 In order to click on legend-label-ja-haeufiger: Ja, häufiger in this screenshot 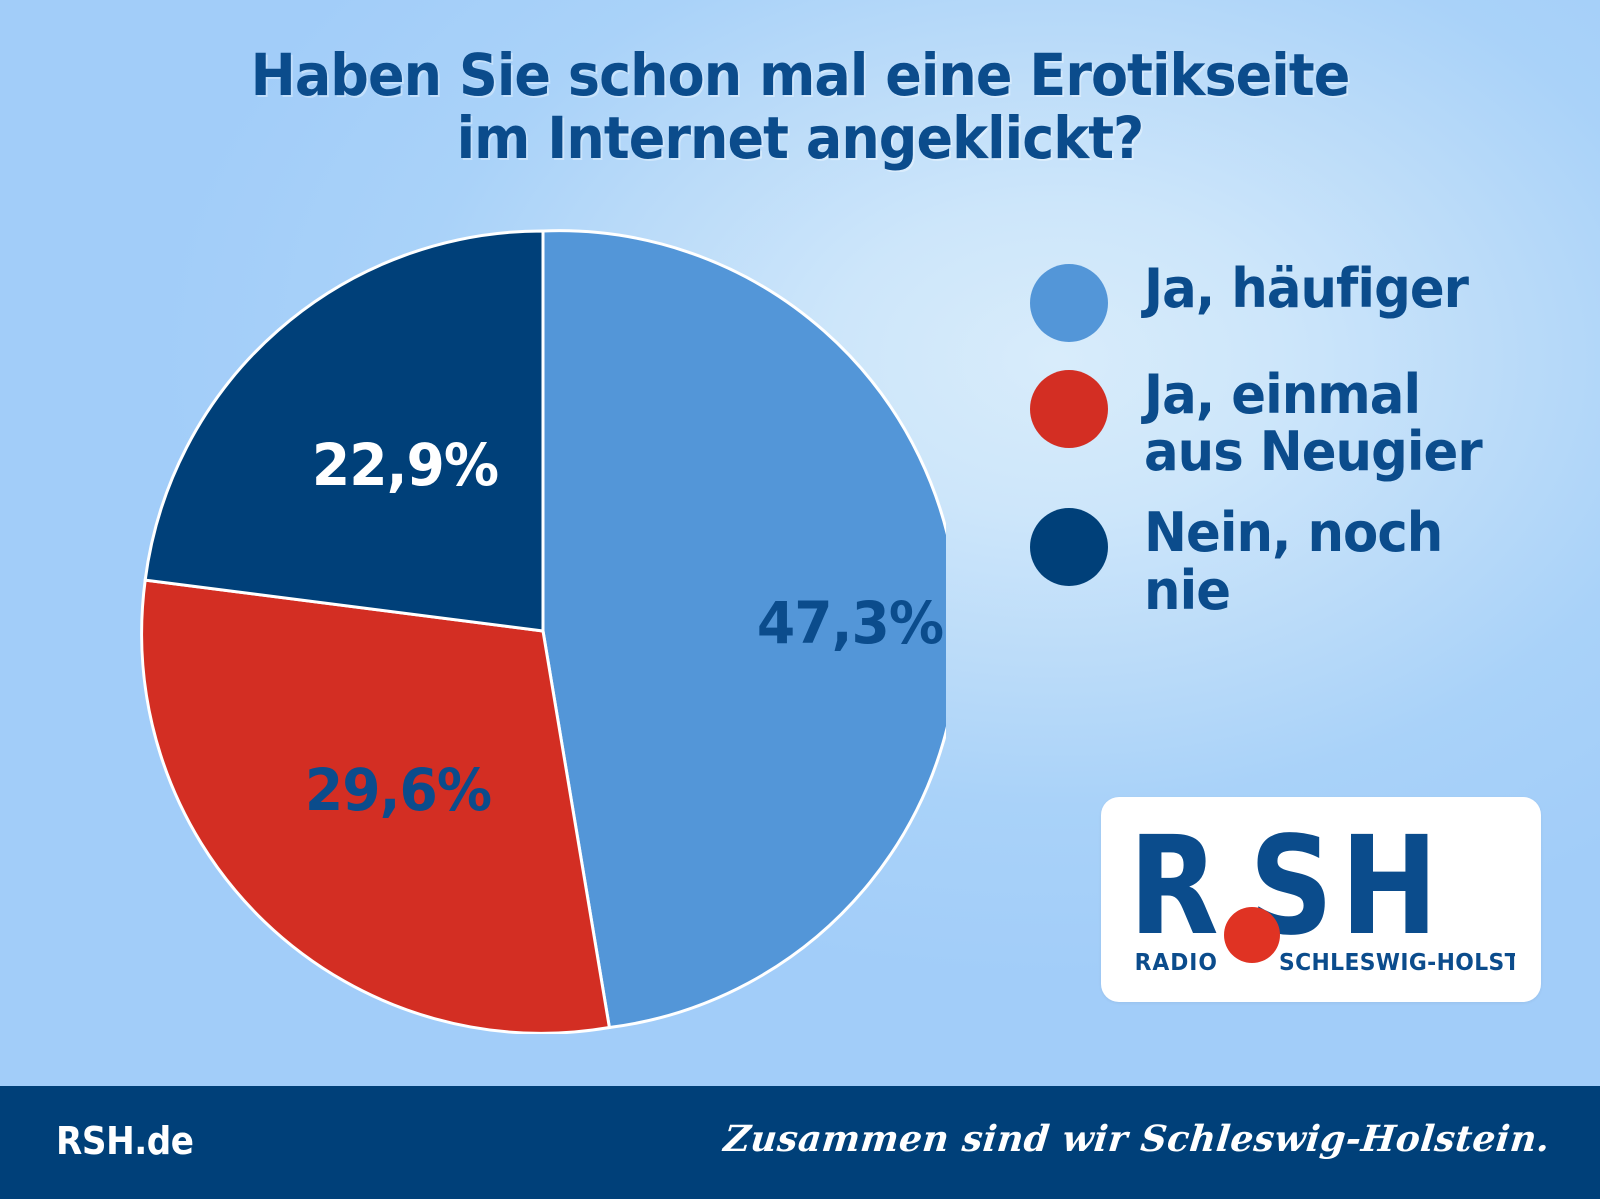, I will do `click(1306, 288)`.